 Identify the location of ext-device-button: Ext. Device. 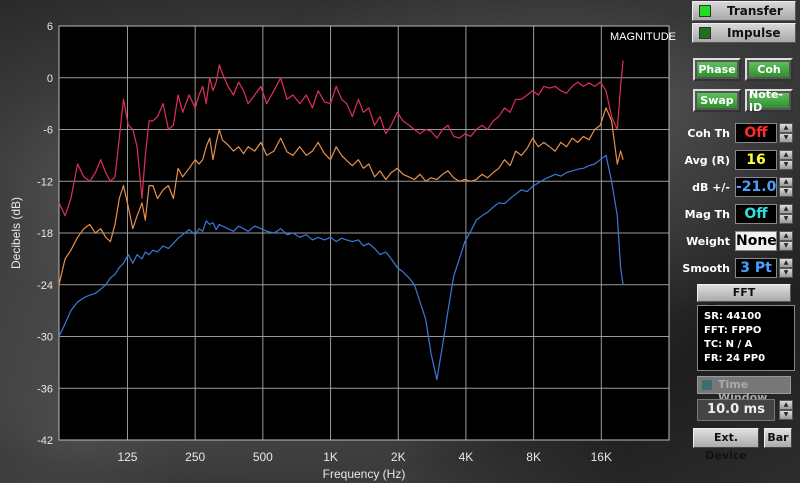
(726, 445).